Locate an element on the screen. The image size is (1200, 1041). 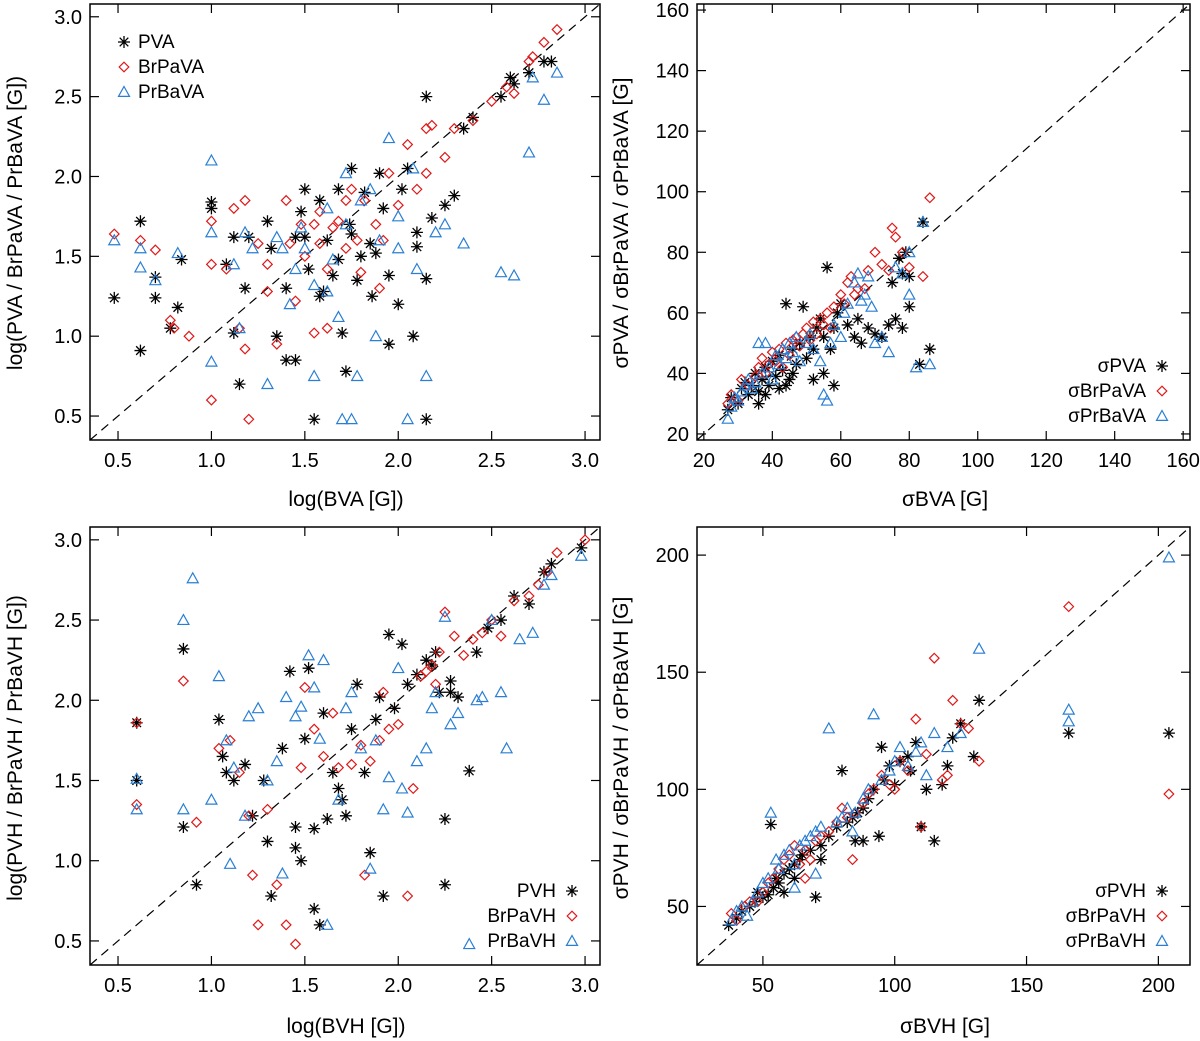
x-tick-label: 1.5 is located at coordinates (305, 461).